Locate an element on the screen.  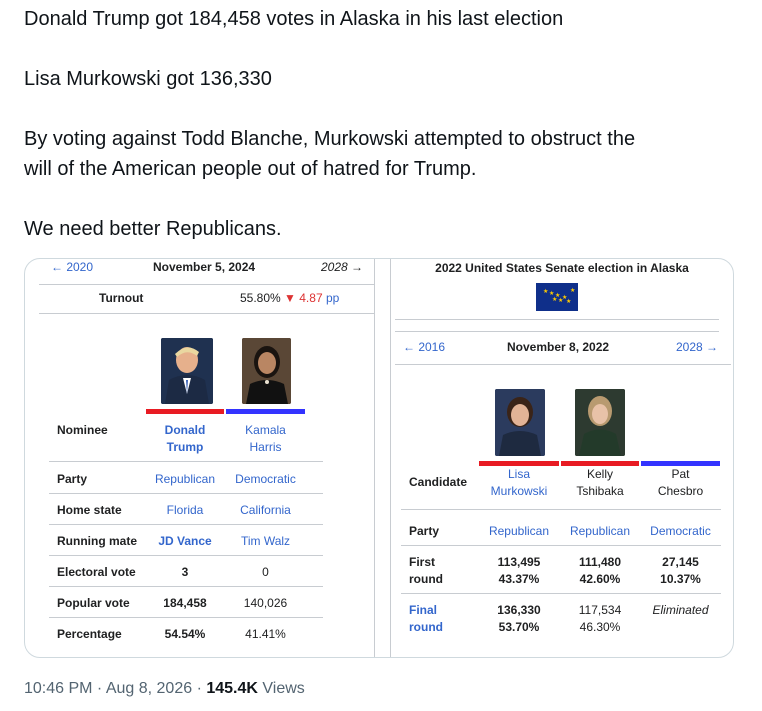
views-count: 145.4K is located at coordinates (232, 688).